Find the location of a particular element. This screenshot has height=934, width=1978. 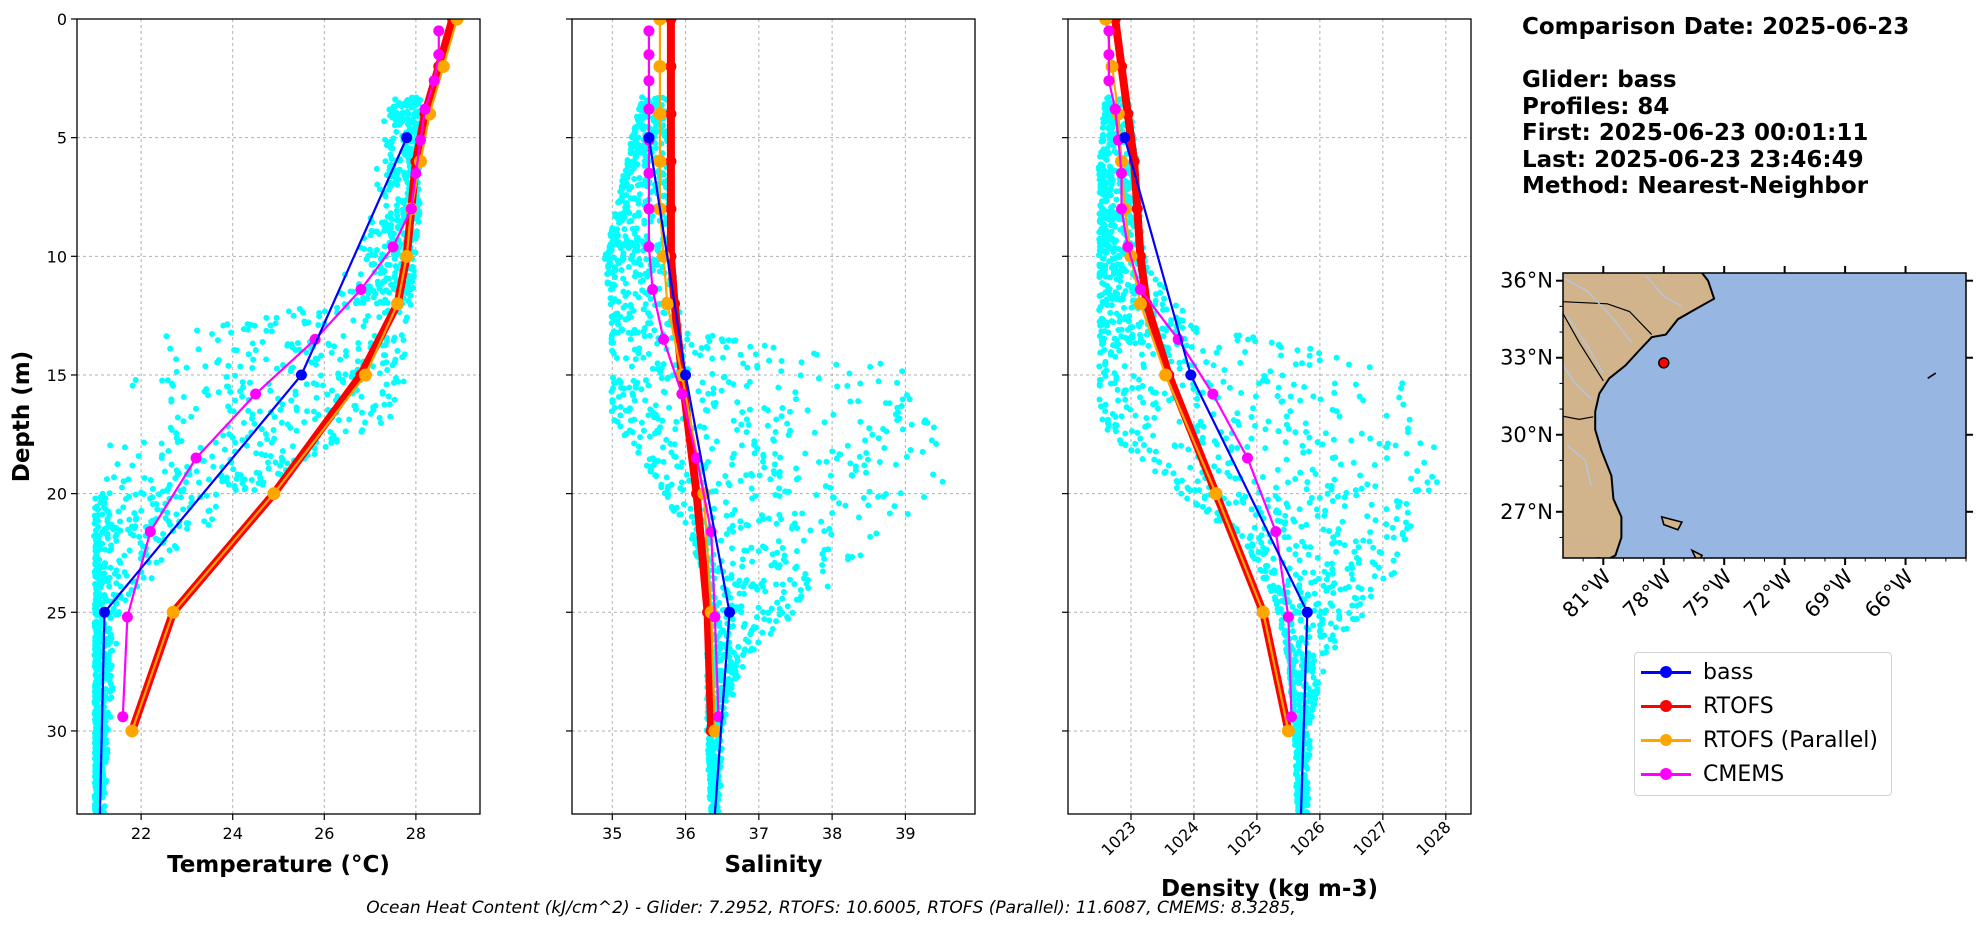

state-border is located at coordinates (1578, 418).